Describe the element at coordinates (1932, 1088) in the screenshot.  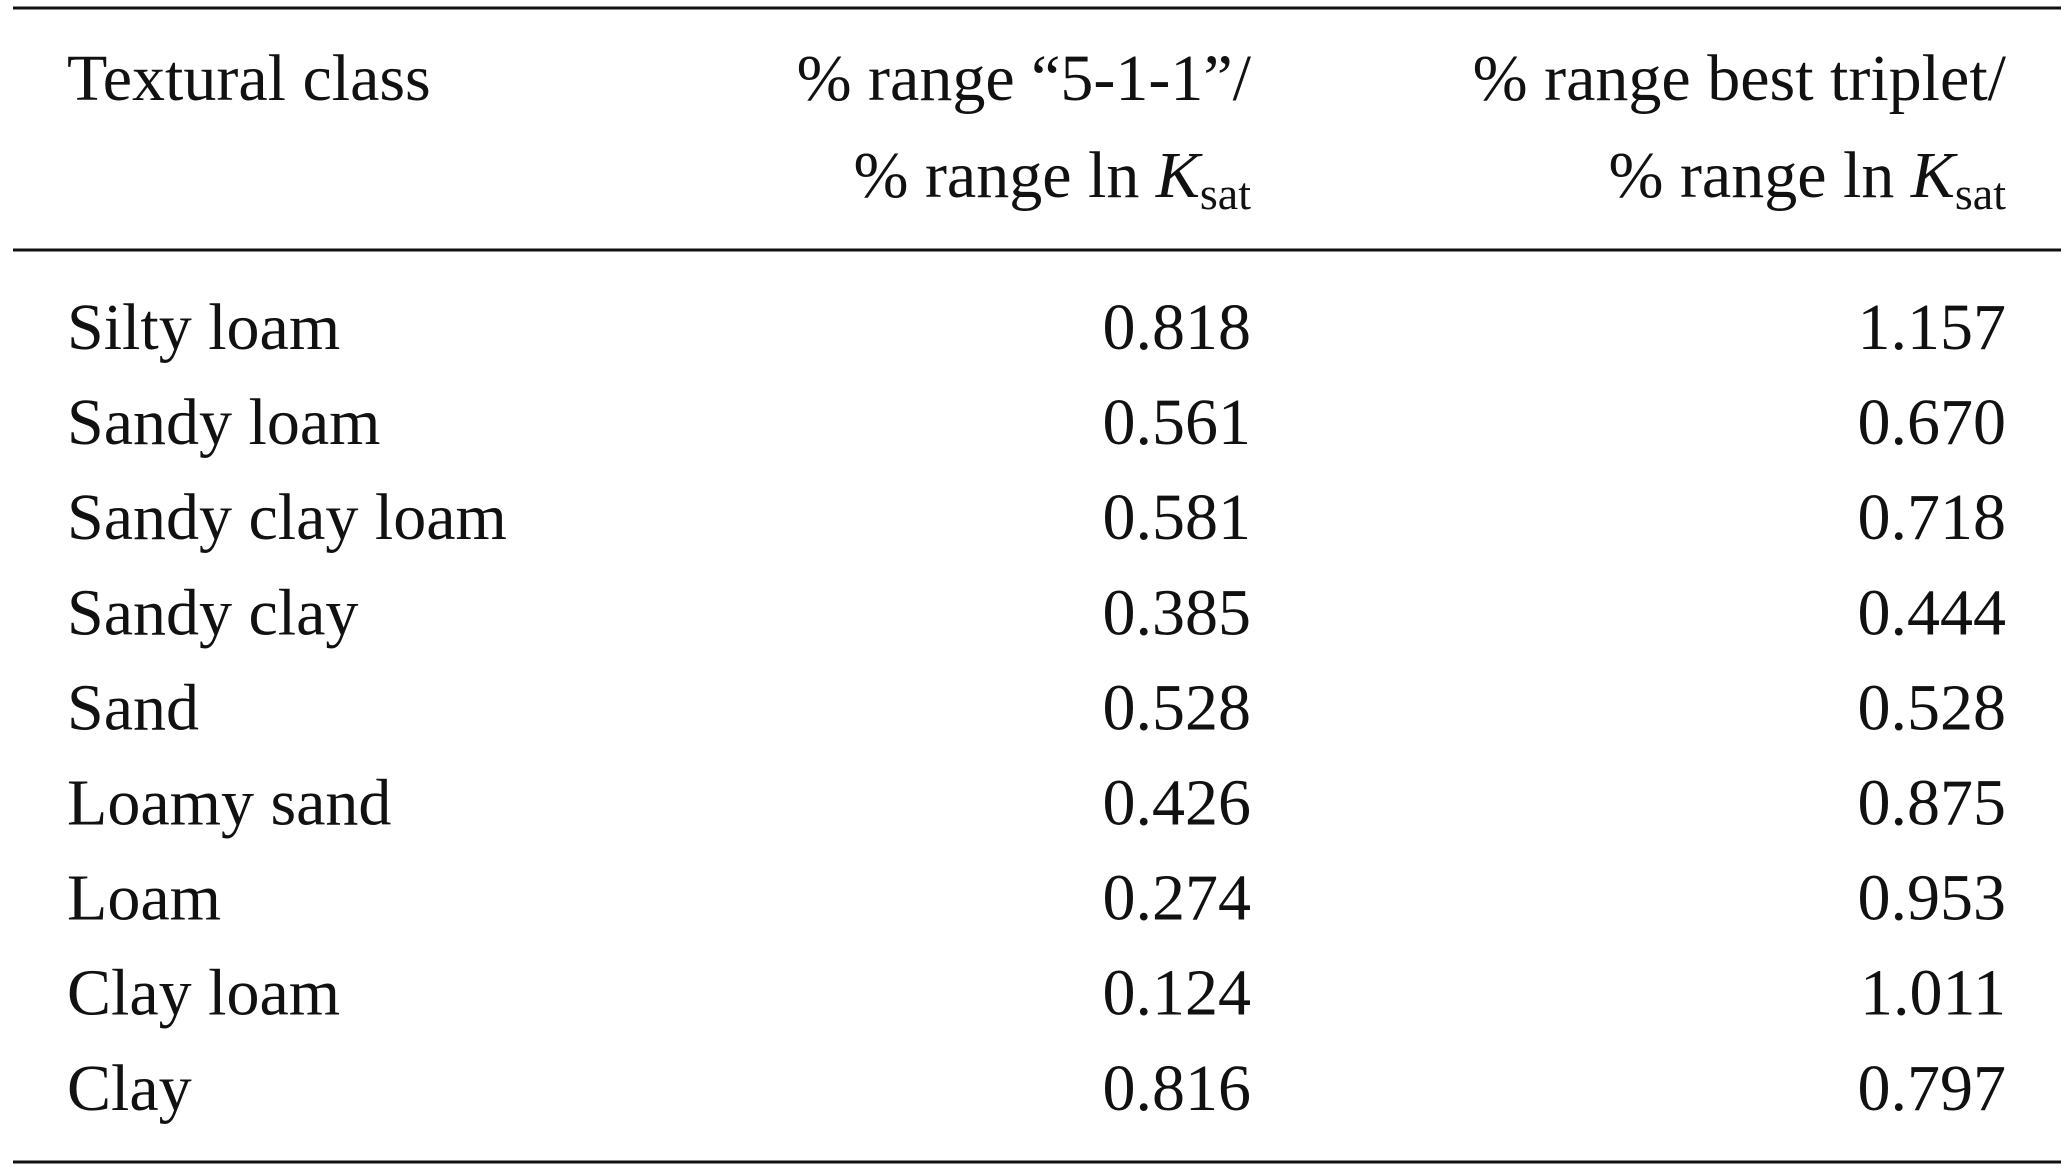
I see `cell: 0.797` at that location.